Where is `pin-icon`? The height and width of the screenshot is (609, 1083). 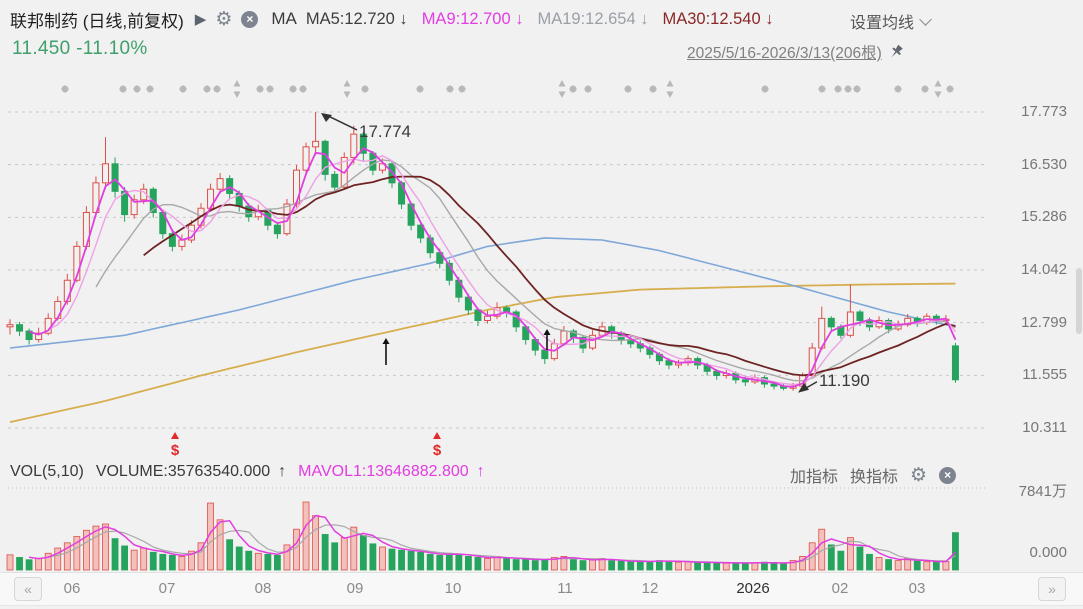
pin-icon is located at coordinates (896, 52).